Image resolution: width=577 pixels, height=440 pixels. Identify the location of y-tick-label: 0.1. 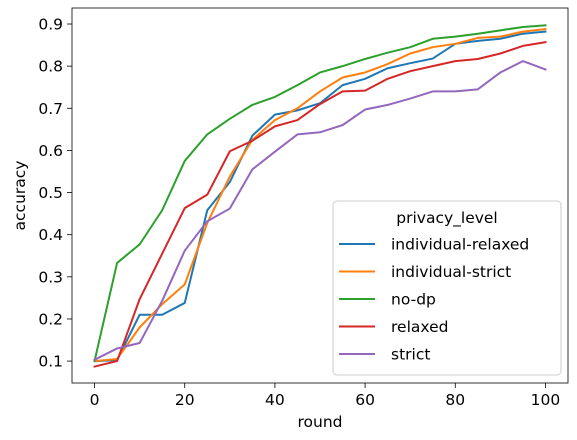
(50, 362).